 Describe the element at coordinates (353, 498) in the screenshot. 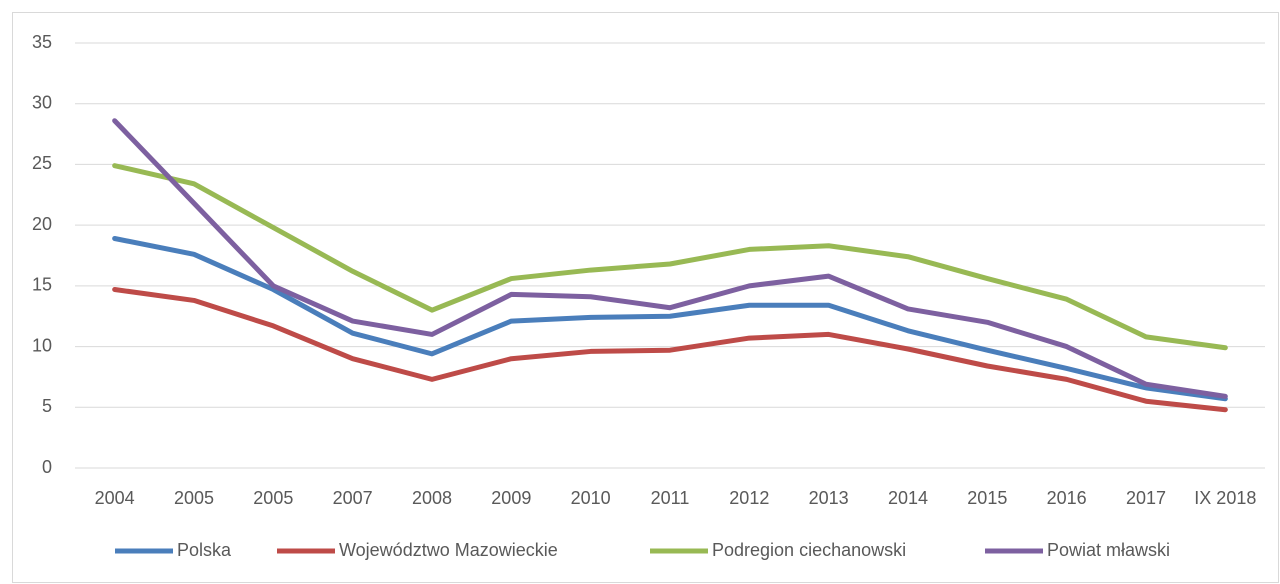

I see `x-tick-label: 2007` at that location.